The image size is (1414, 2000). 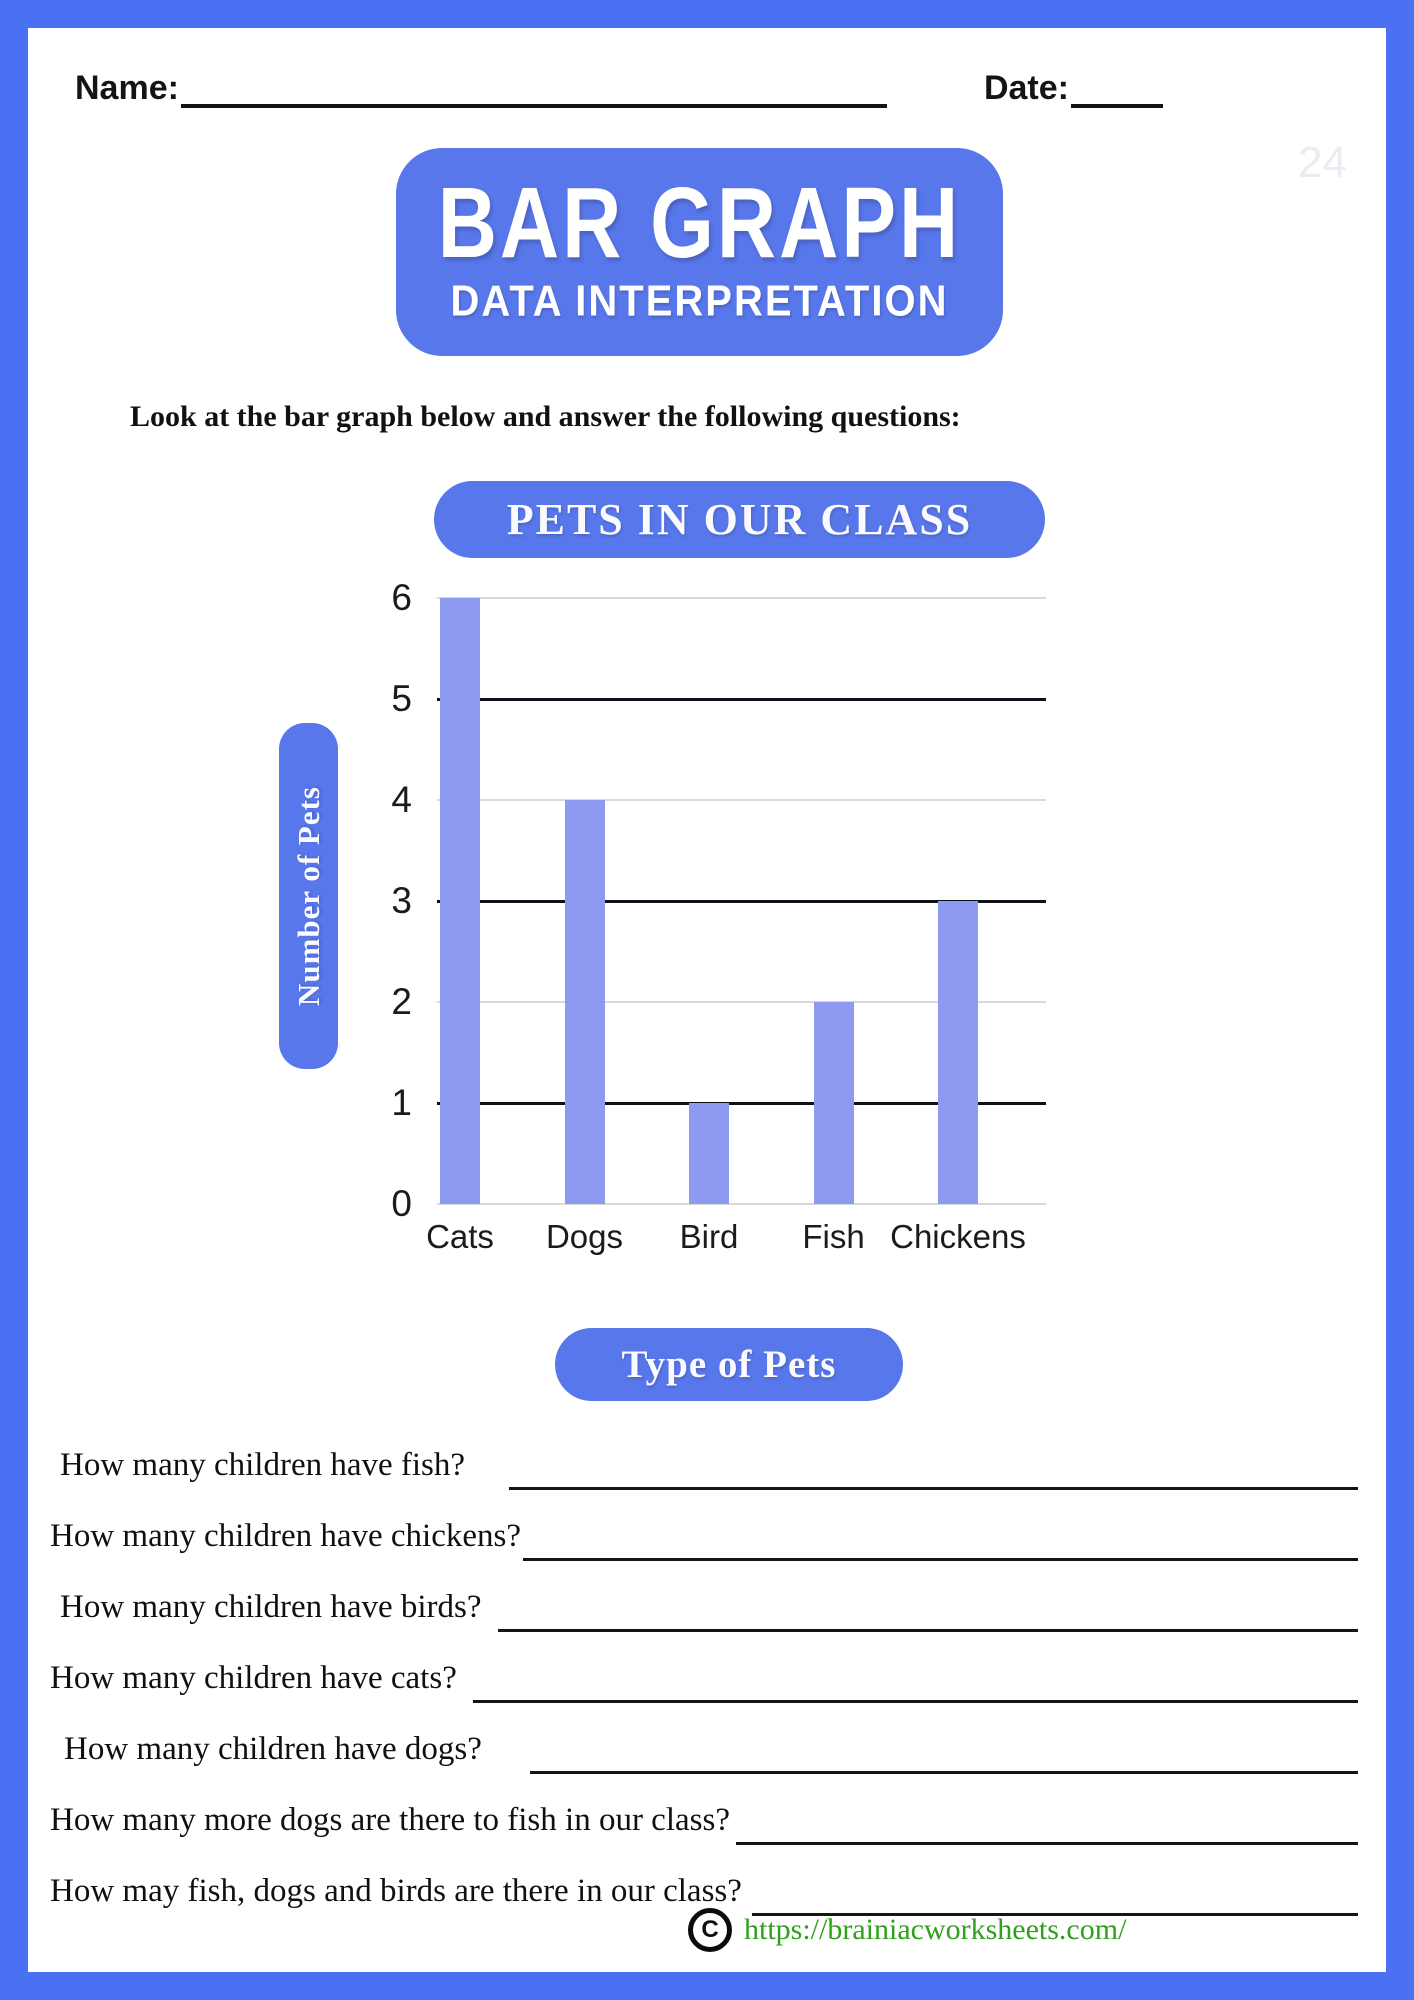 What do you see at coordinates (401, 1102) in the screenshot?
I see `y-tick-label: 1` at bounding box center [401, 1102].